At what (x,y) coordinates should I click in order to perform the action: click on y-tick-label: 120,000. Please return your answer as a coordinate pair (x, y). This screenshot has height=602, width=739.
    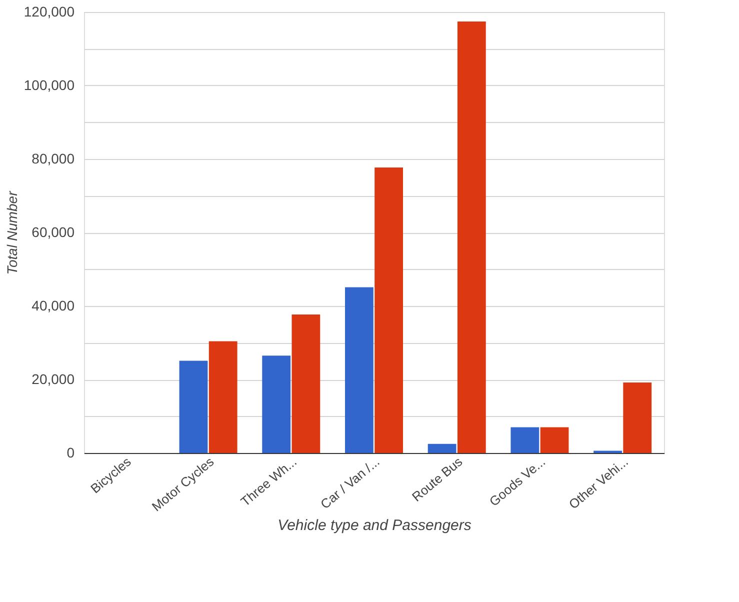
    Looking at the image, I should click on (49, 12).